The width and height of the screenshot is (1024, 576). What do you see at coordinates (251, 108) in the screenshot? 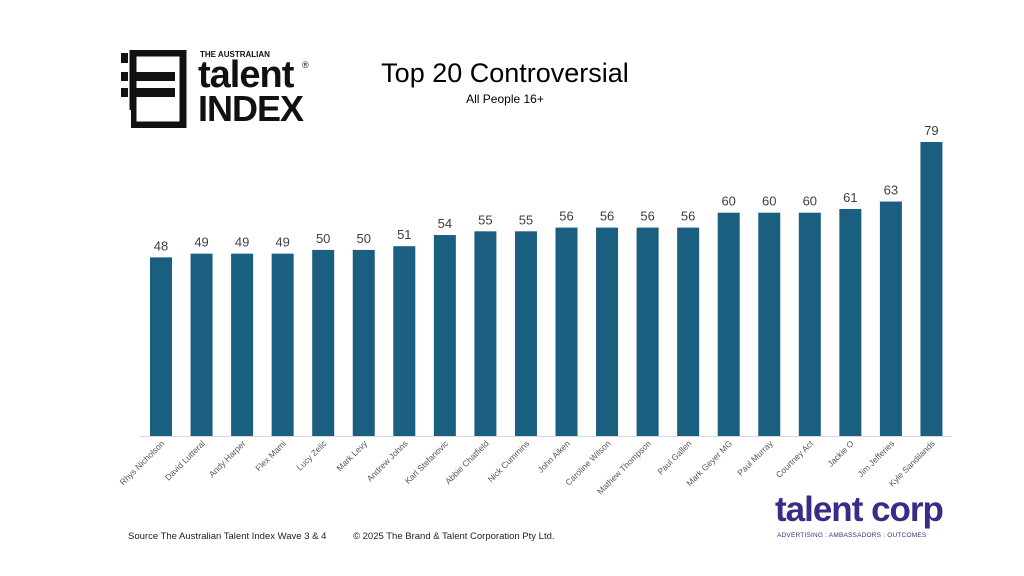
I see `logo-sub-text: INDEX` at bounding box center [251, 108].